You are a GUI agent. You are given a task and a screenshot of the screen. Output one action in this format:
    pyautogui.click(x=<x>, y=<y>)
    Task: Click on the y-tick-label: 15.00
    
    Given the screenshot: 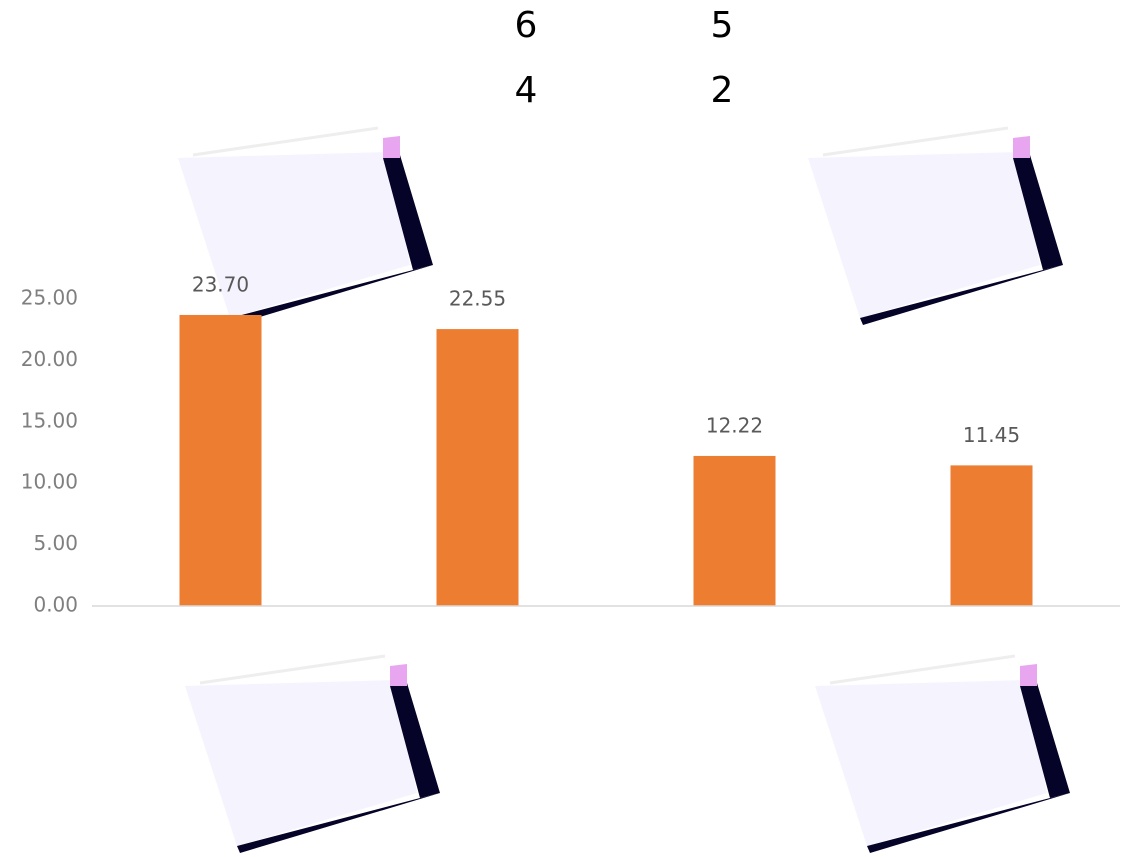 What is the action you would take?
    pyautogui.click(x=49, y=420)
    